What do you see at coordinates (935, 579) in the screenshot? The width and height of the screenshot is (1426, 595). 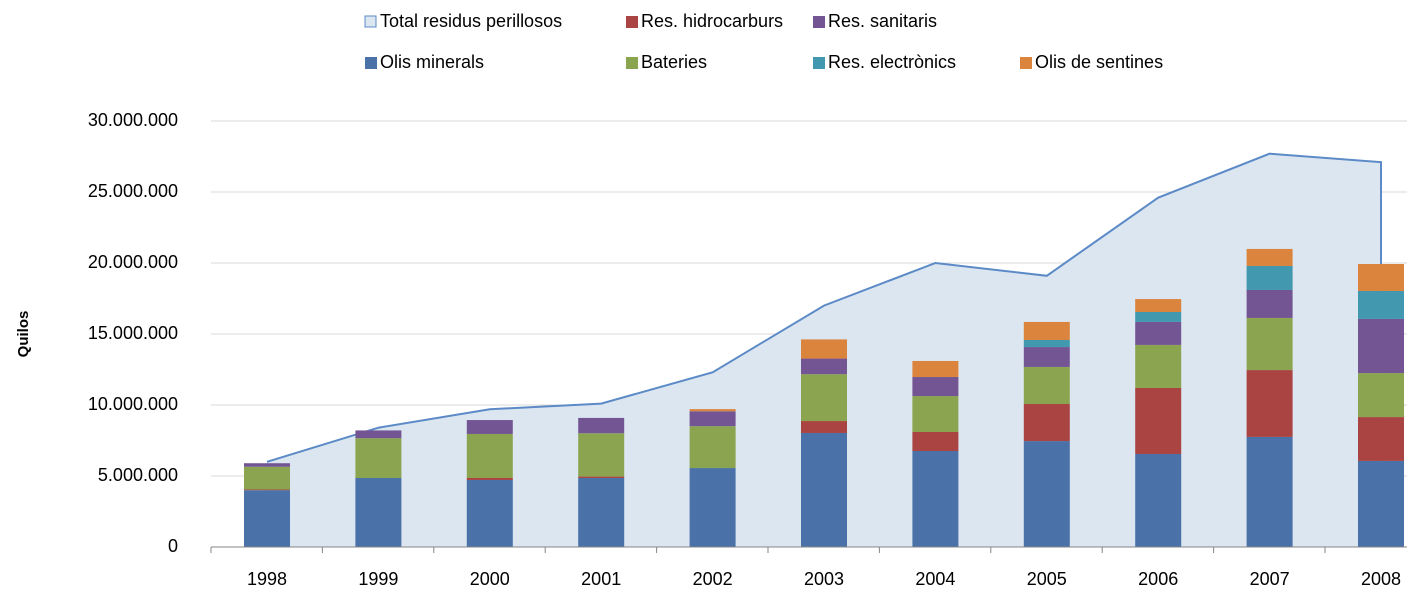 I see `x-tick-label: 2004` at bounding box center [935, 579].